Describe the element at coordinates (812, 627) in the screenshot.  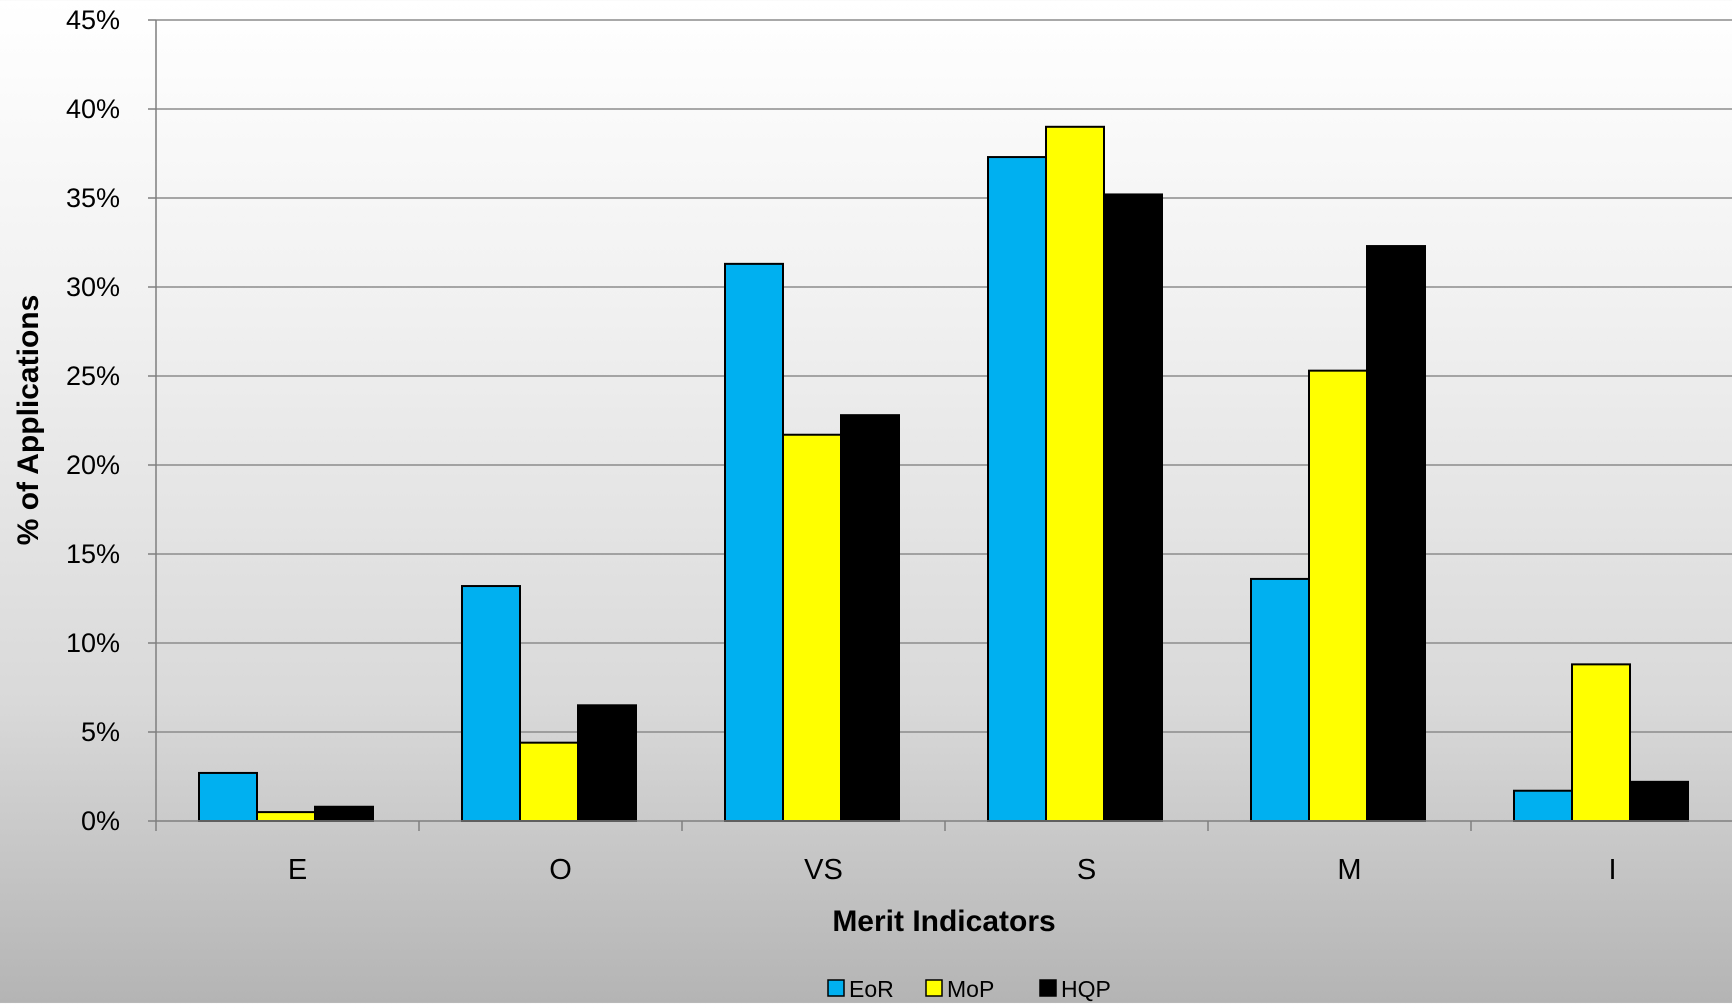
I see `bar-mop-vs` at that location.